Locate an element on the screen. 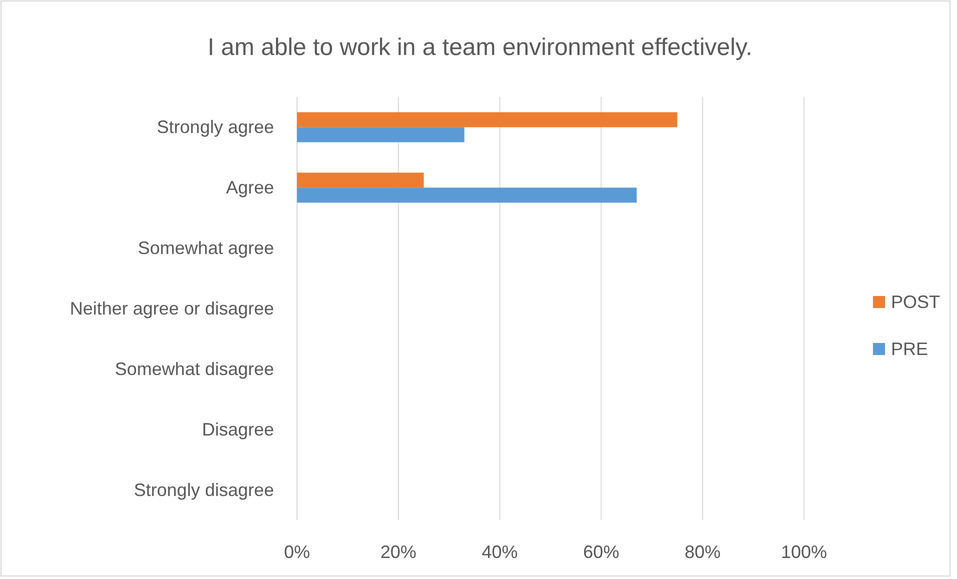 This screenshot has width=957, height=579. y-tick-label: Somewhat agree is located at coordinates (206, 248).